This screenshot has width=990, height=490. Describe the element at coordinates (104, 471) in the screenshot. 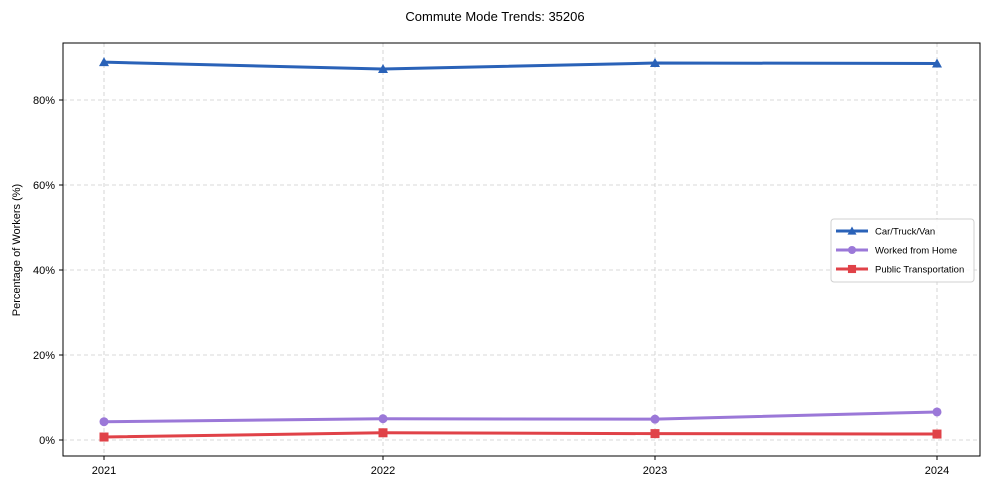

I see `x-tick-label: 2021` at that location.